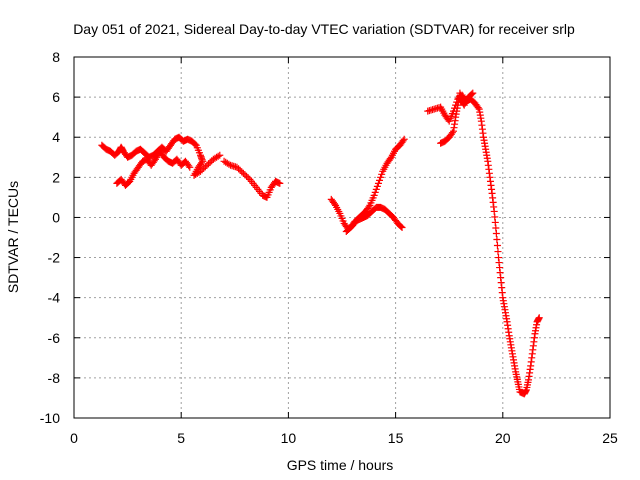  What do you see at coordinates (74, 438) in the screenshot?
I see `x-tick-label: 0` at bounding box center [74, 438].